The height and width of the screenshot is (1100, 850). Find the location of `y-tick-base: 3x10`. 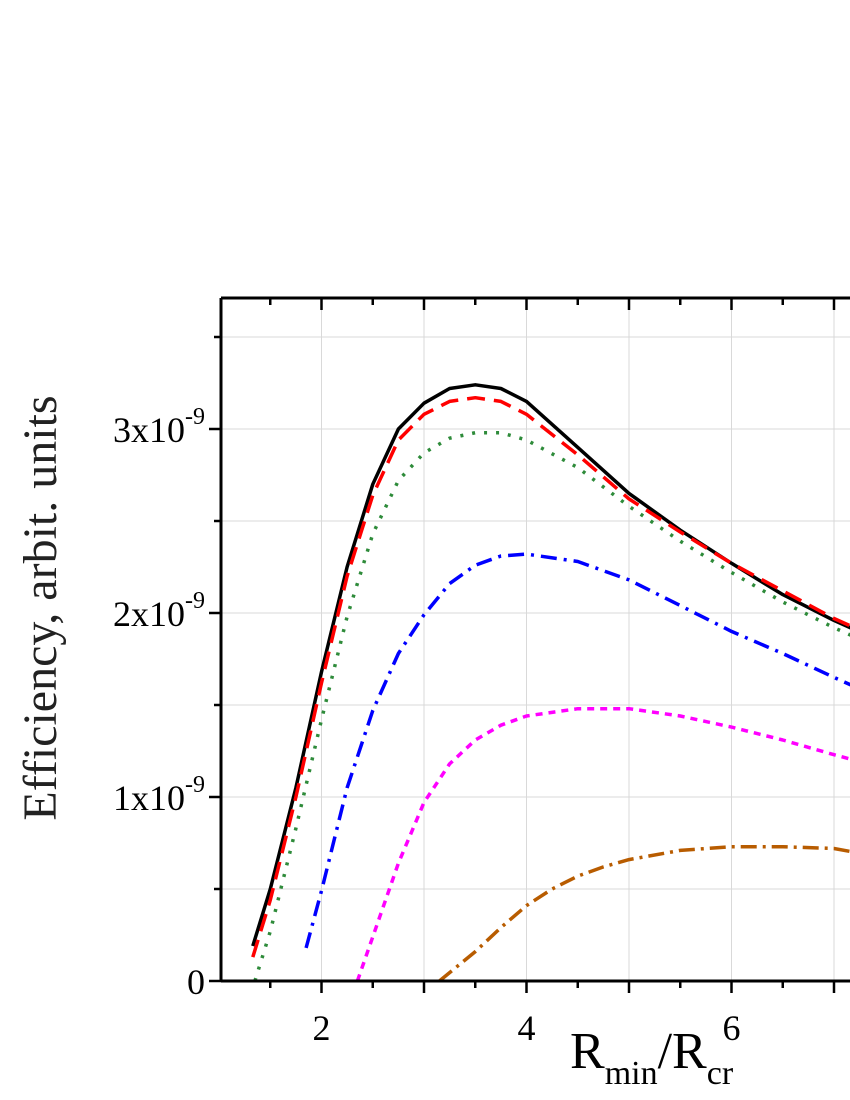

y-tick-base: 3x10 is located at coordinates (149, 430).